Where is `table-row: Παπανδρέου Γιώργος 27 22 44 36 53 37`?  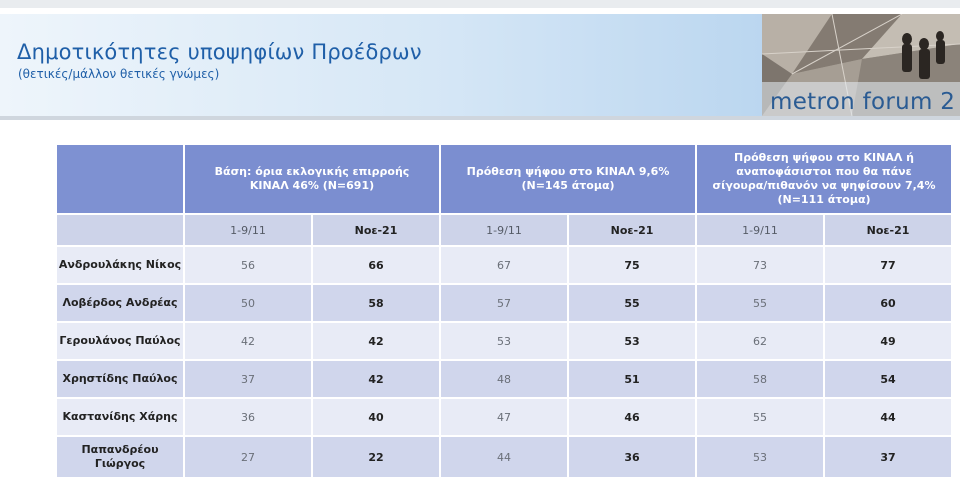 table-row: Παπανδρέου Γιώργος 27 22 44 36 53 37 is located at coordinates (504, 457).